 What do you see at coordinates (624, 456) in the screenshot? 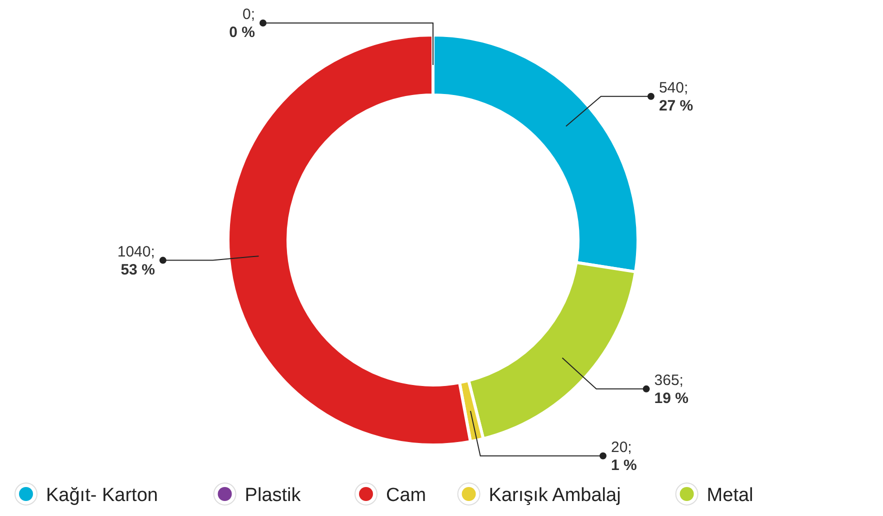
I see `data-label: 20; 1 %` at bounding box center [624, 456].